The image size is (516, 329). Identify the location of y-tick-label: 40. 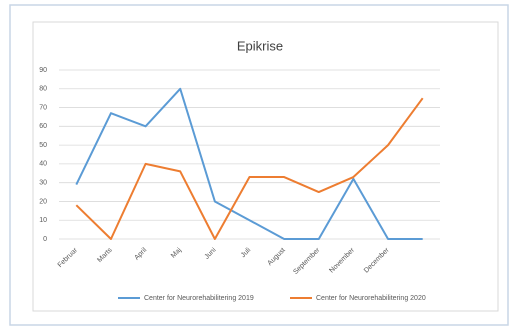
(43, 164).